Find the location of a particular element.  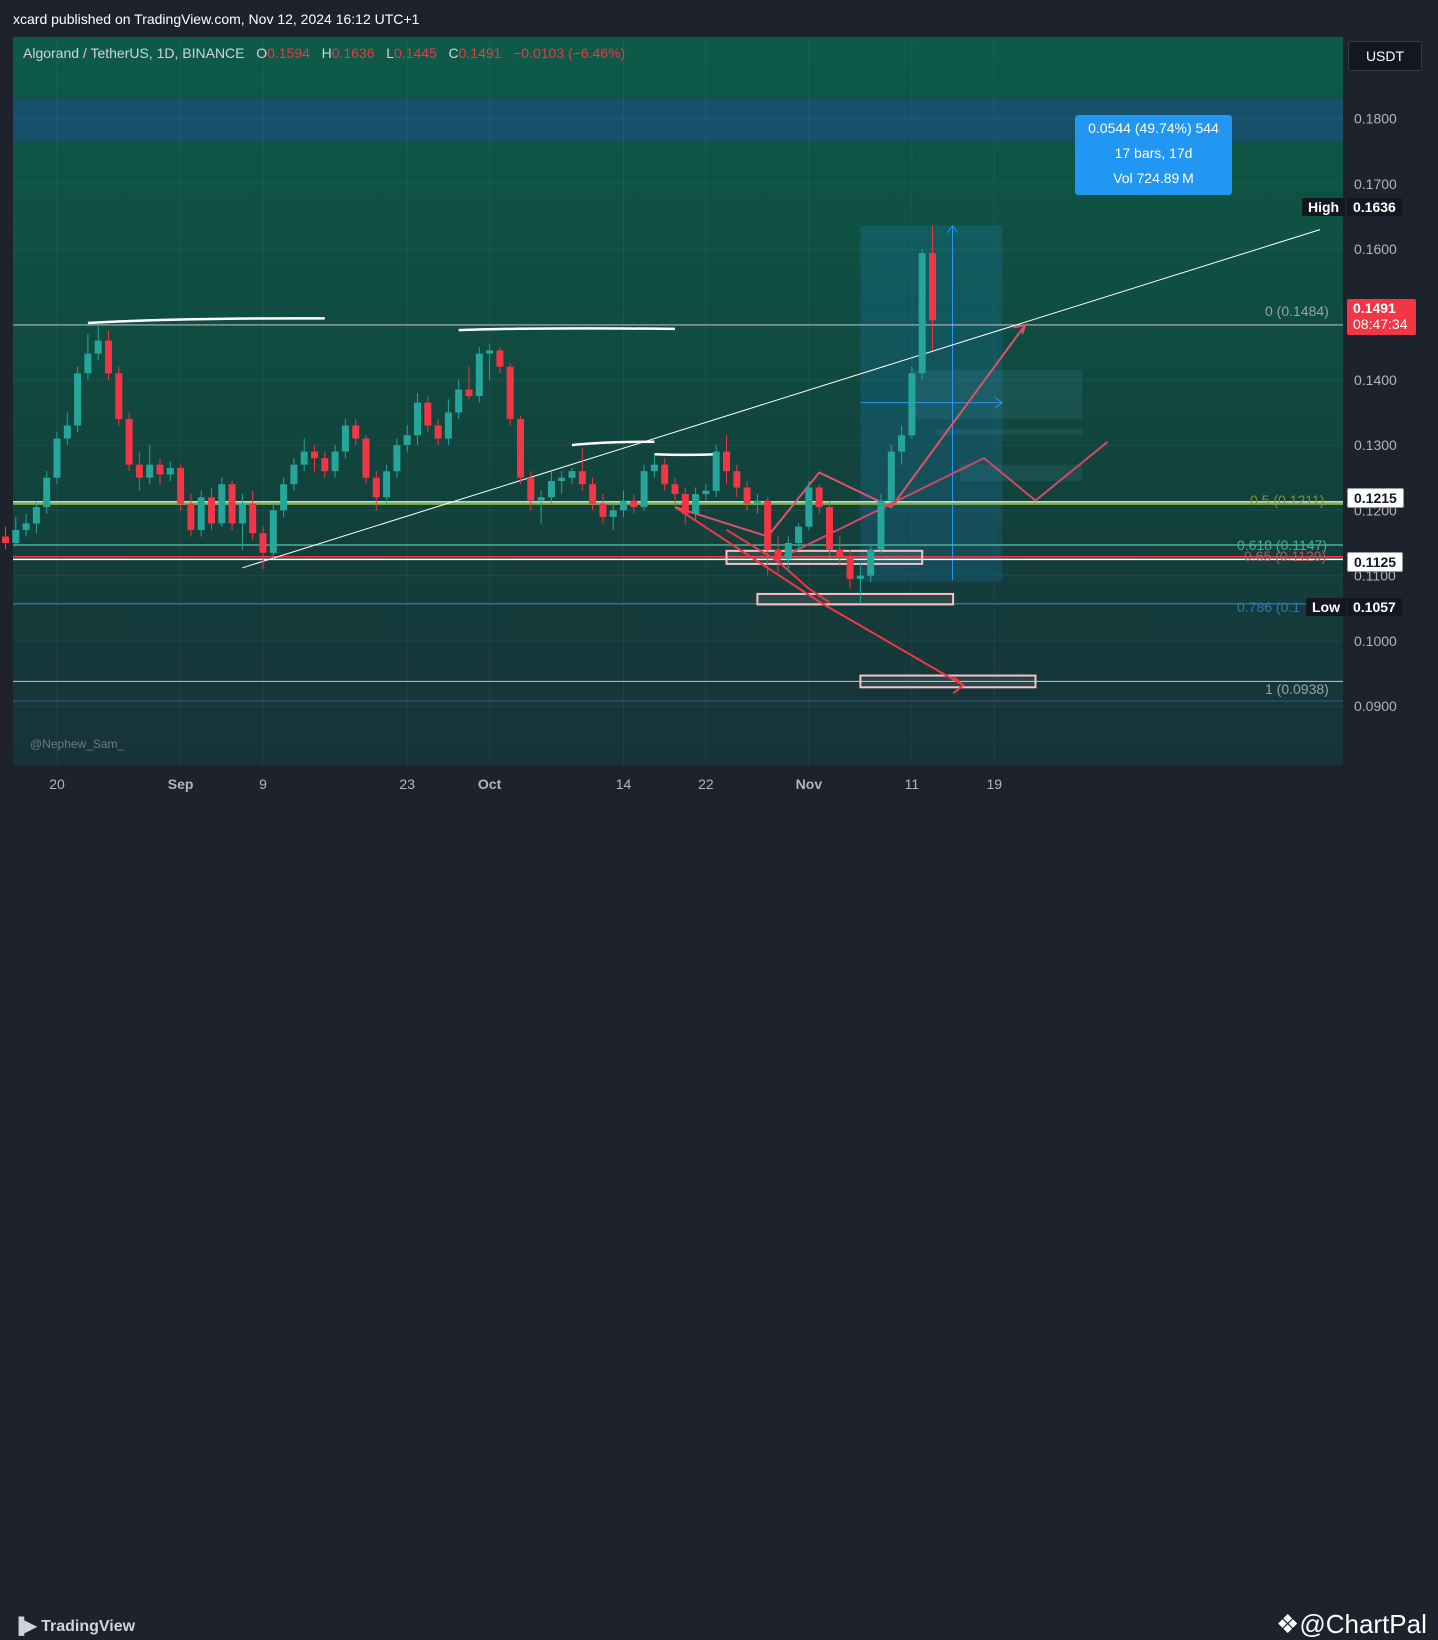

change-value: −0.0103 (−6.46%) is located at coordinates (569, 53).